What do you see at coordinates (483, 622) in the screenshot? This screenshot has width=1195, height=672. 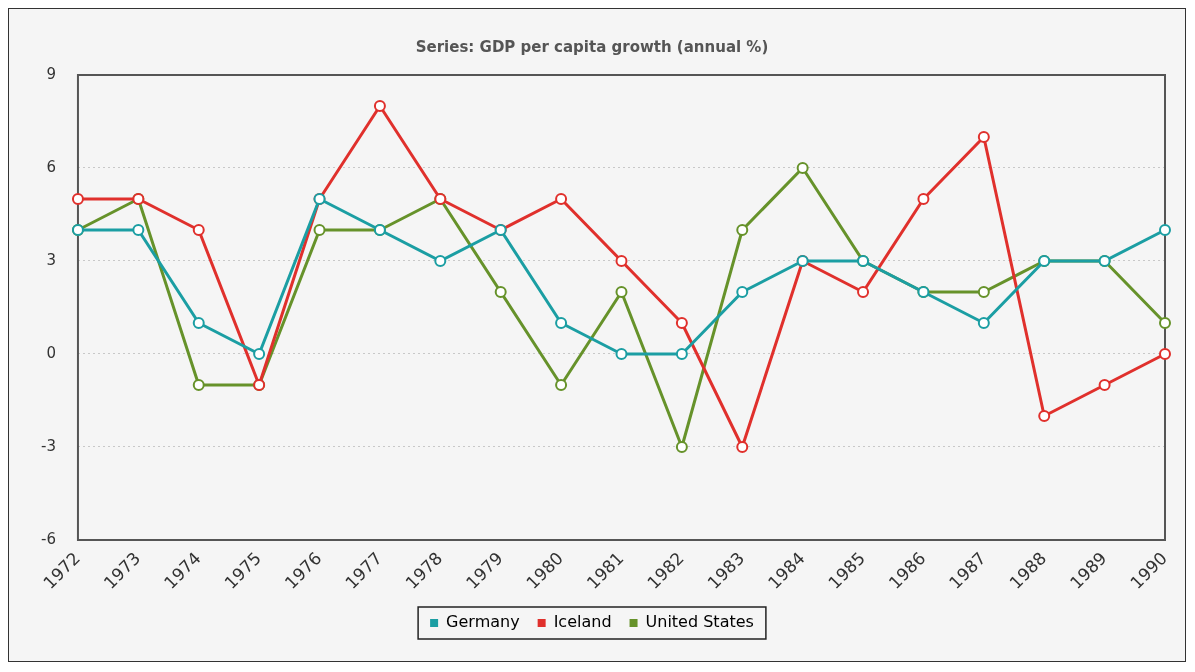 I see `legend-label: Germany` at bounding box center [483, 622].